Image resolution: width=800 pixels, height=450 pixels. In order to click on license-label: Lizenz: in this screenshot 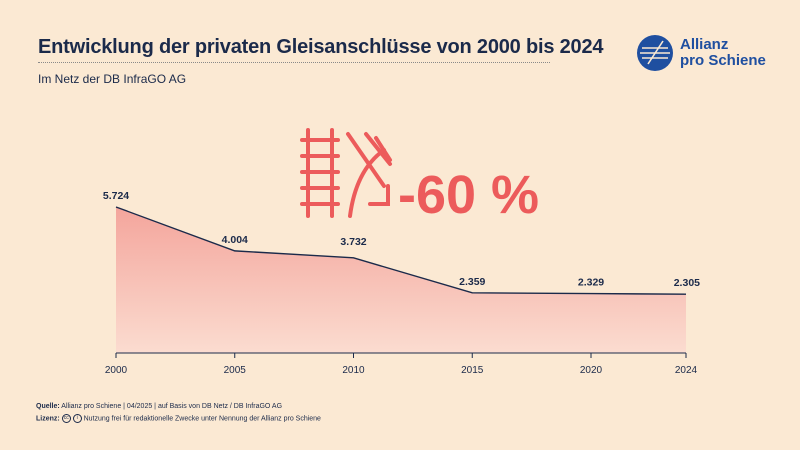, I will do `click(48, 419)`.